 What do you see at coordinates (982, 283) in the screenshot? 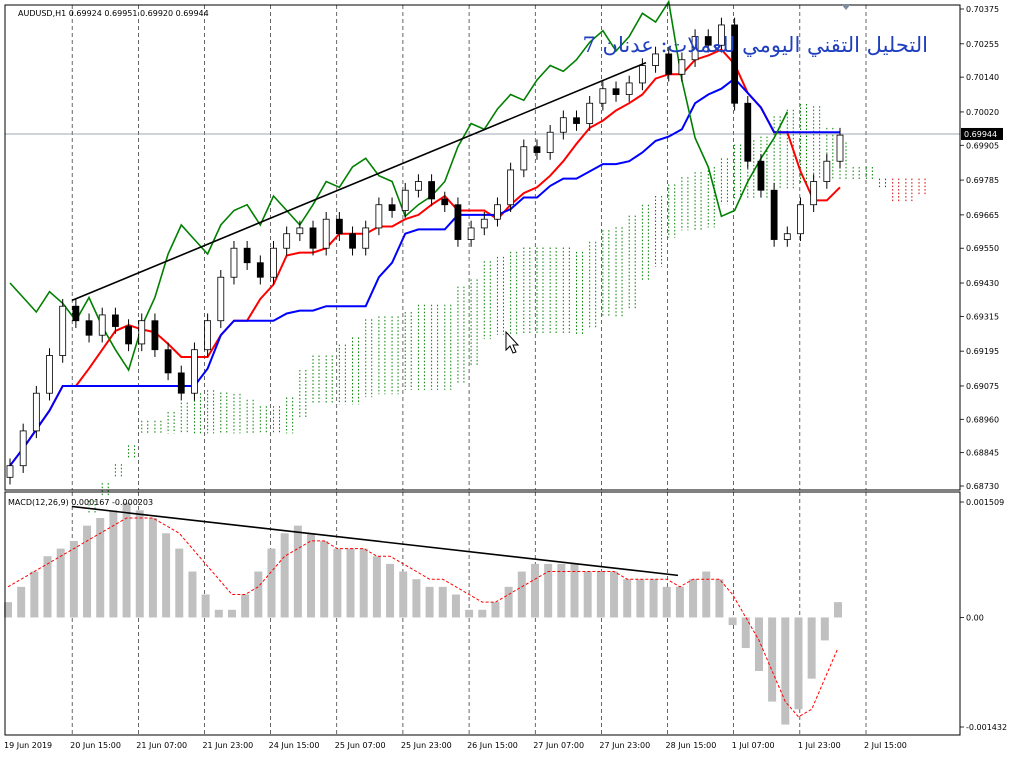
I see `y-tick-label: 0.69430` at bounding box center [982, 283].